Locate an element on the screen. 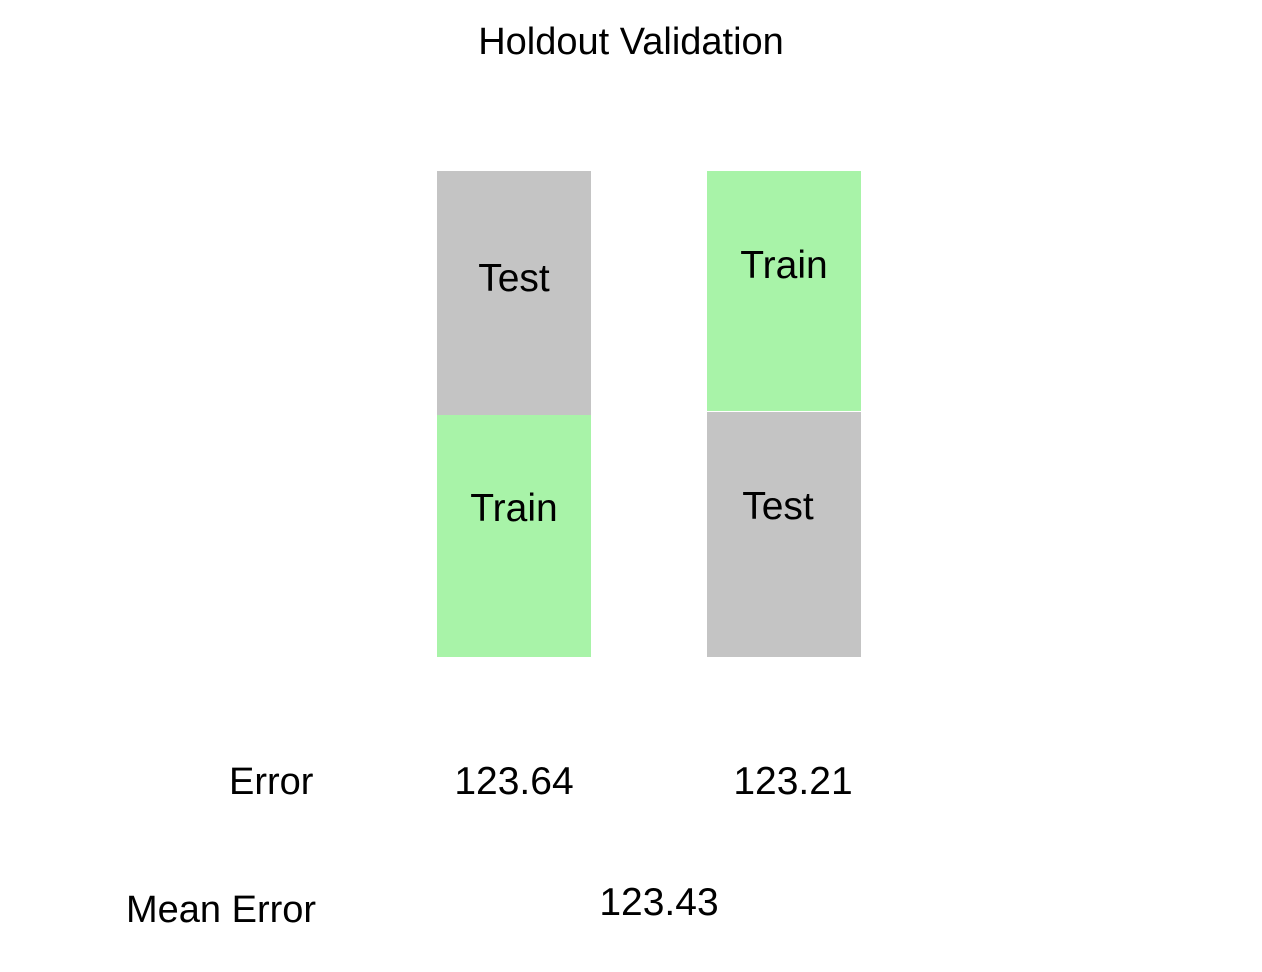  fold-1-block-top: Test is located at coordinates (514, 293).